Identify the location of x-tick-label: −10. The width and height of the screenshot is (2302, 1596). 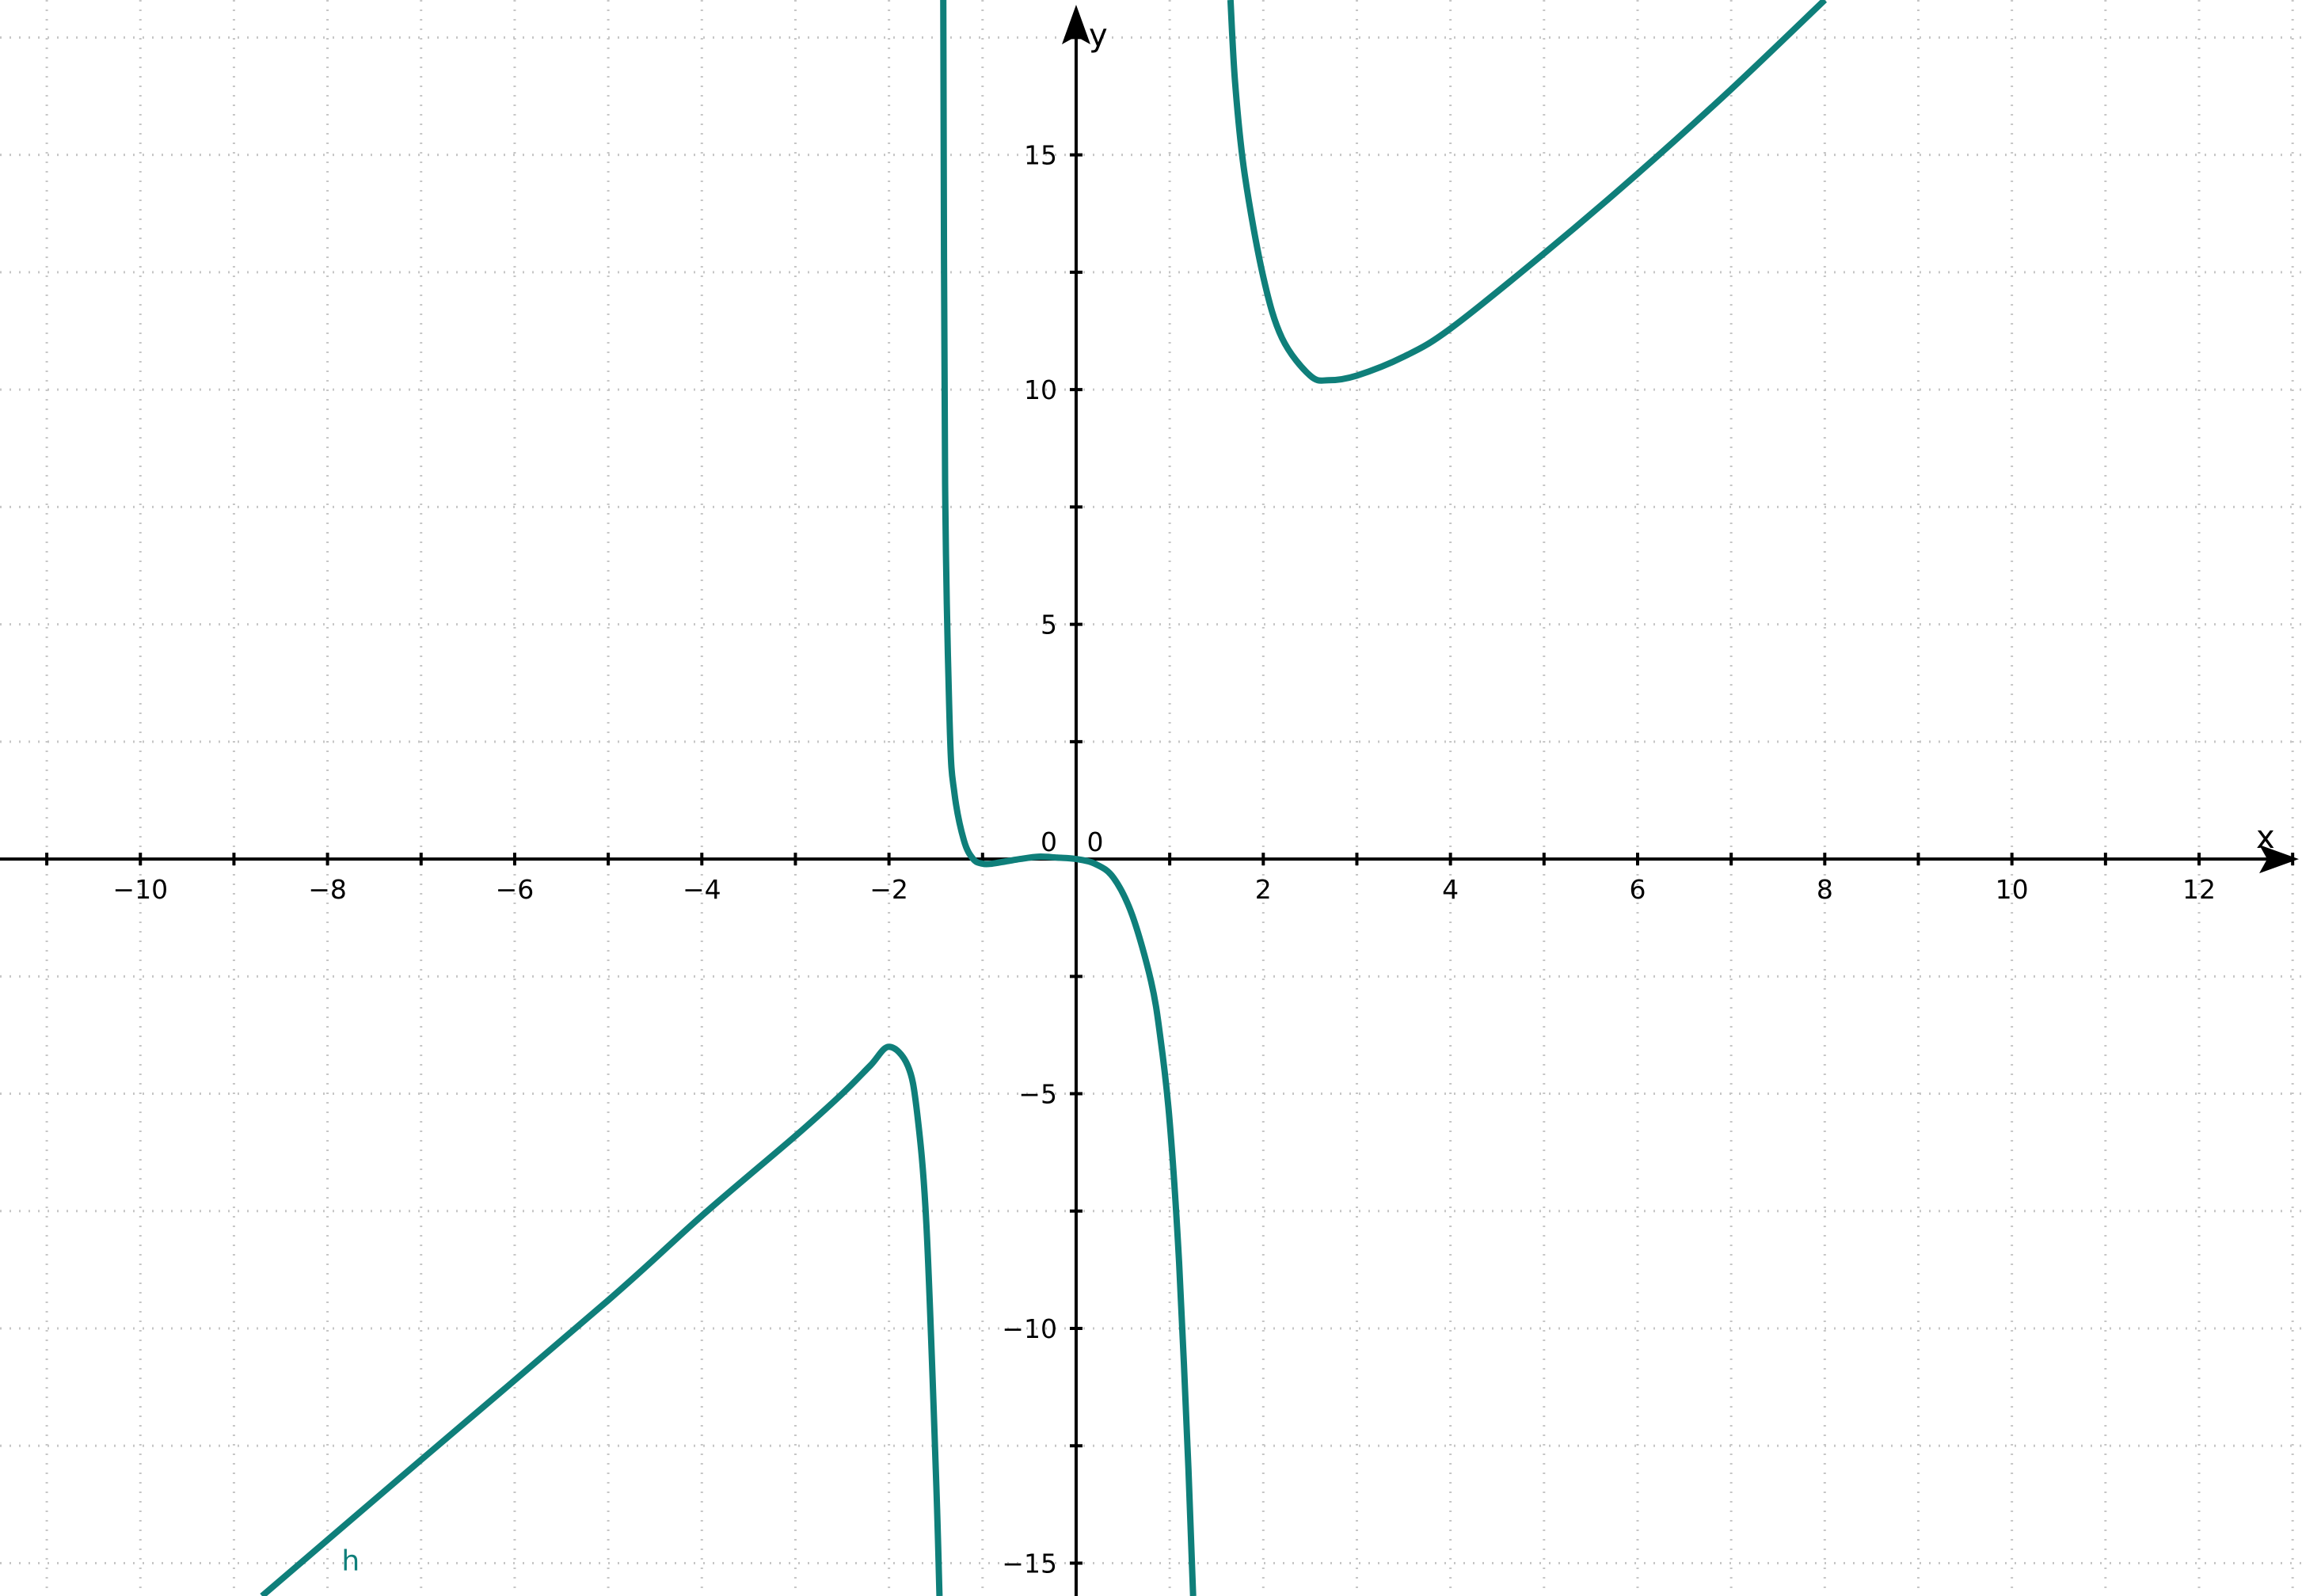
(140, 889).